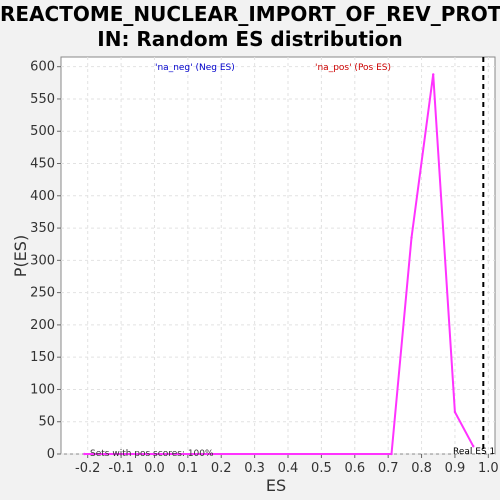  Describe the element at coordinates (42, 389) in the screenshot. I see `y-tick-label: 100` at that location.